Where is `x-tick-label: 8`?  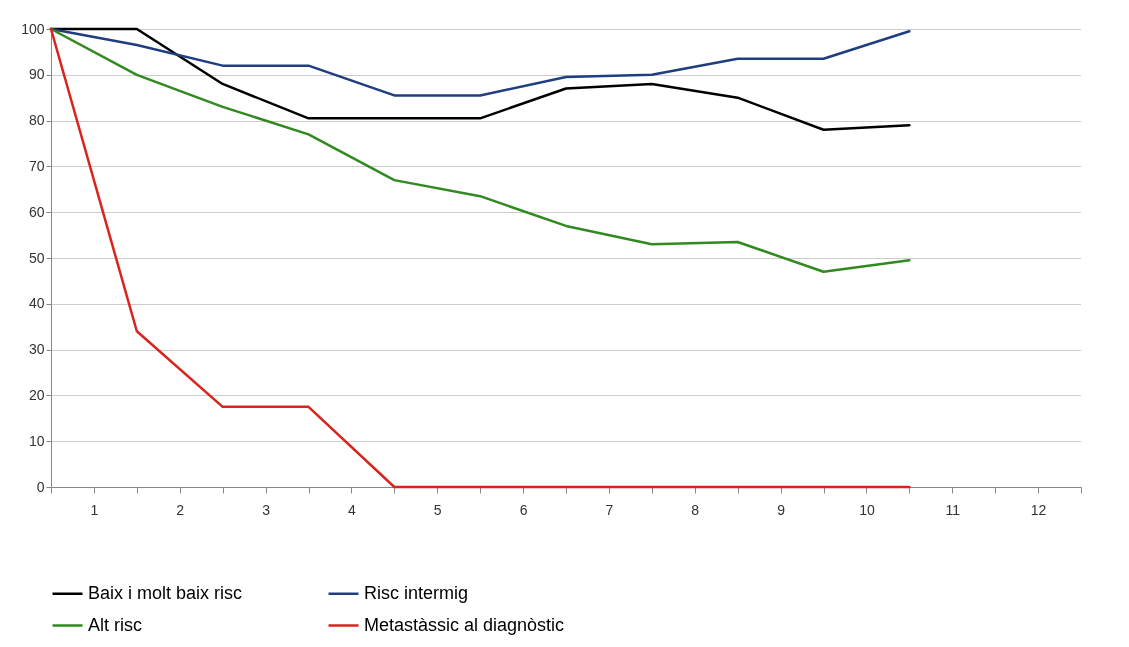 x-tick-label: 8 is located at coordinates (695, 509).